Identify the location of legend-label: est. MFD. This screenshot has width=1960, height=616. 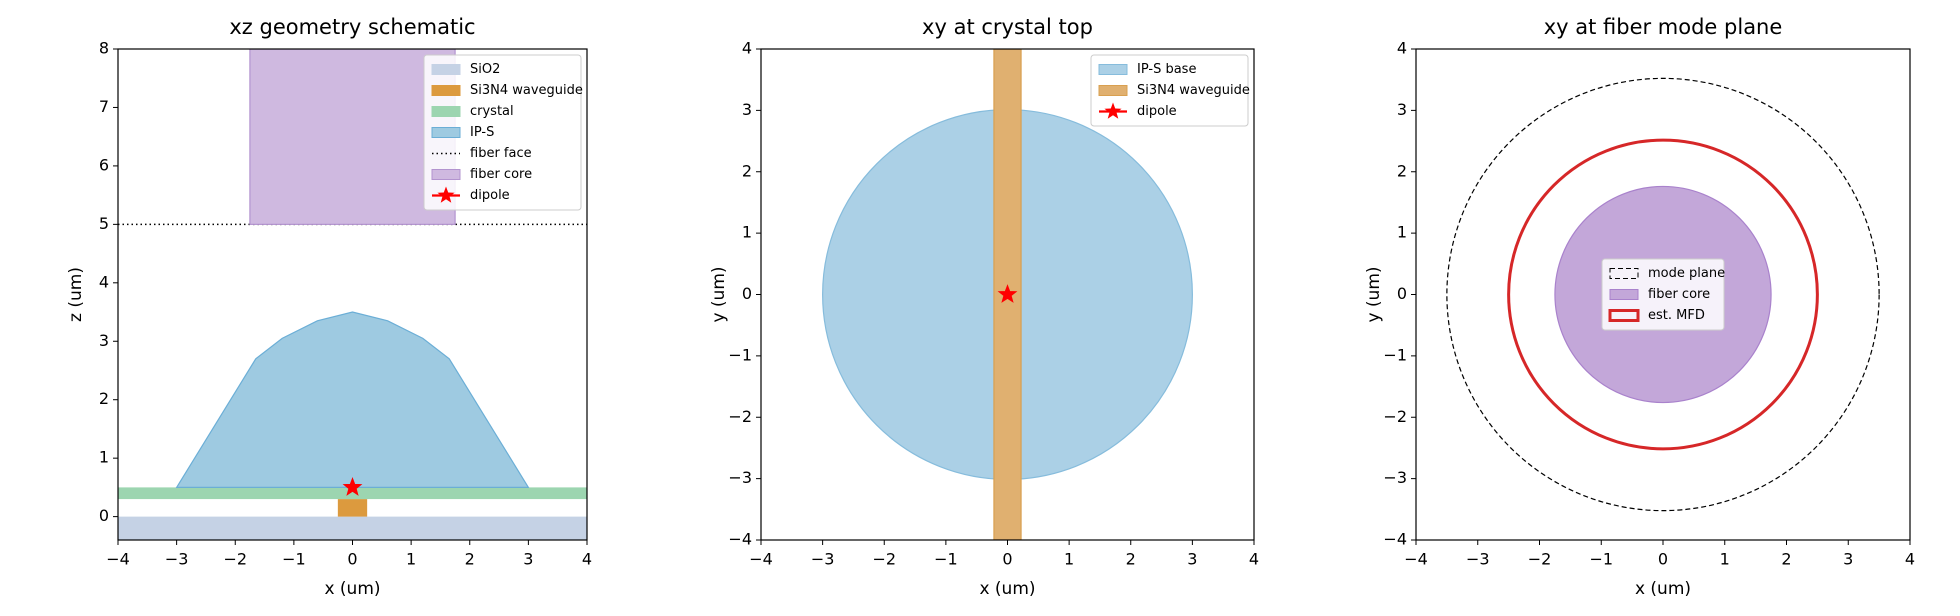
(1676, 315).